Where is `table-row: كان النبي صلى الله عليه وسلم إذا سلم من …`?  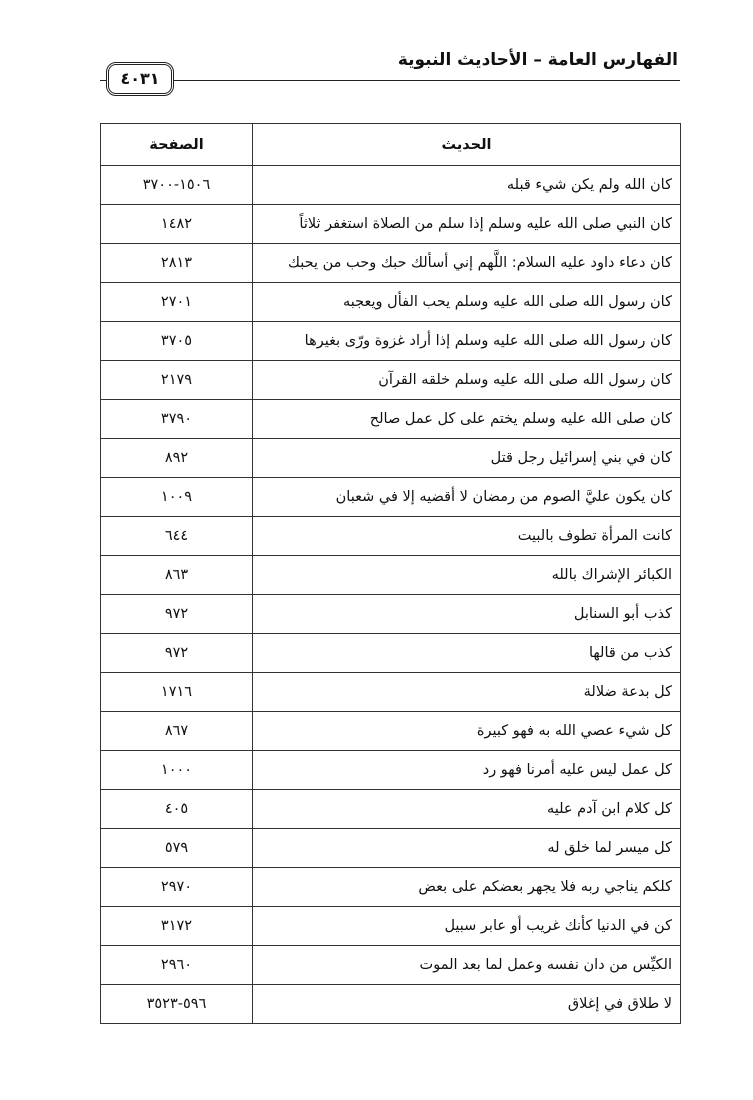 table-row: كان النبي صلى الله عليه وسلم إذا سلم من … is located at coordinates (390, 224).